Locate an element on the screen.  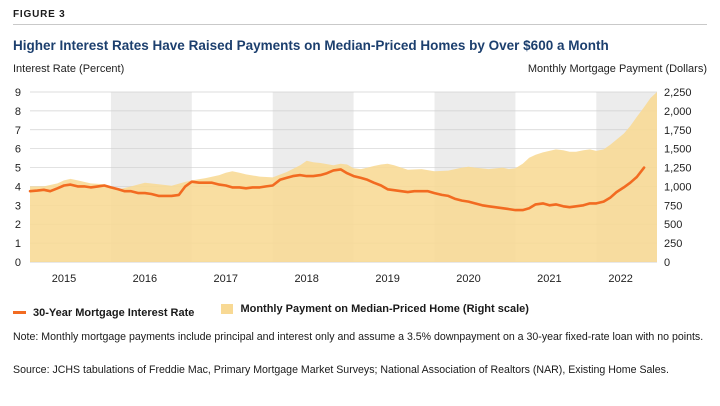
payment-area-swatch is located at coordinates (227, 309).